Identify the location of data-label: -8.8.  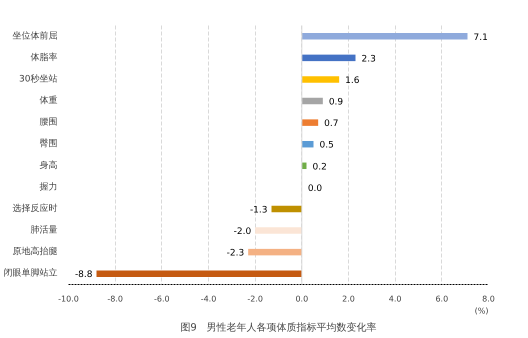
(83, 275).